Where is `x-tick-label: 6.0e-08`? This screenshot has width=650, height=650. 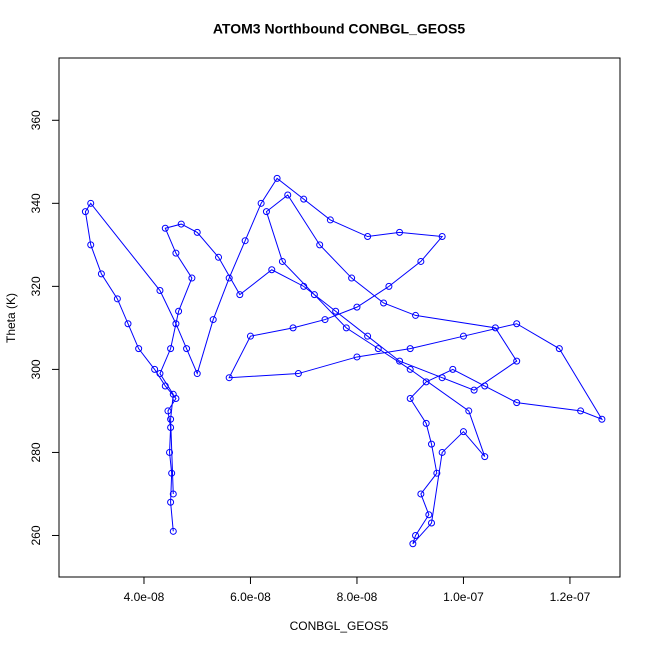 x-tick-label: 6.0e-08 is located at coordinates (250, 597).